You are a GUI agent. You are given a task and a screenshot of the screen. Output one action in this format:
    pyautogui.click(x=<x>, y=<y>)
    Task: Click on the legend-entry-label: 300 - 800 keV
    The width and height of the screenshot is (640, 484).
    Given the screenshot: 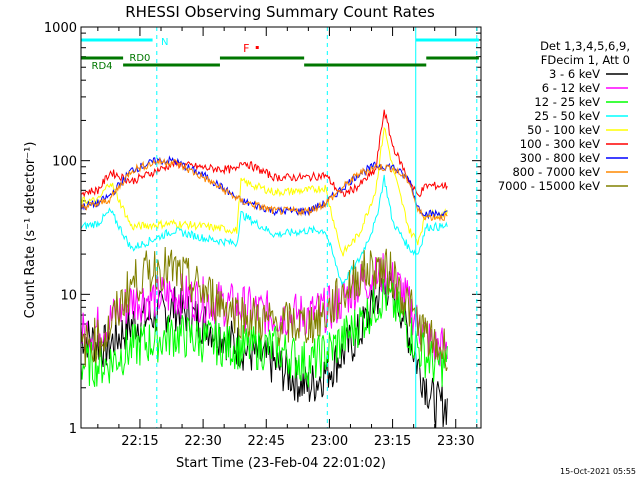 What is the action you would take?
    pyautogui.click(x=560, y=158)
    